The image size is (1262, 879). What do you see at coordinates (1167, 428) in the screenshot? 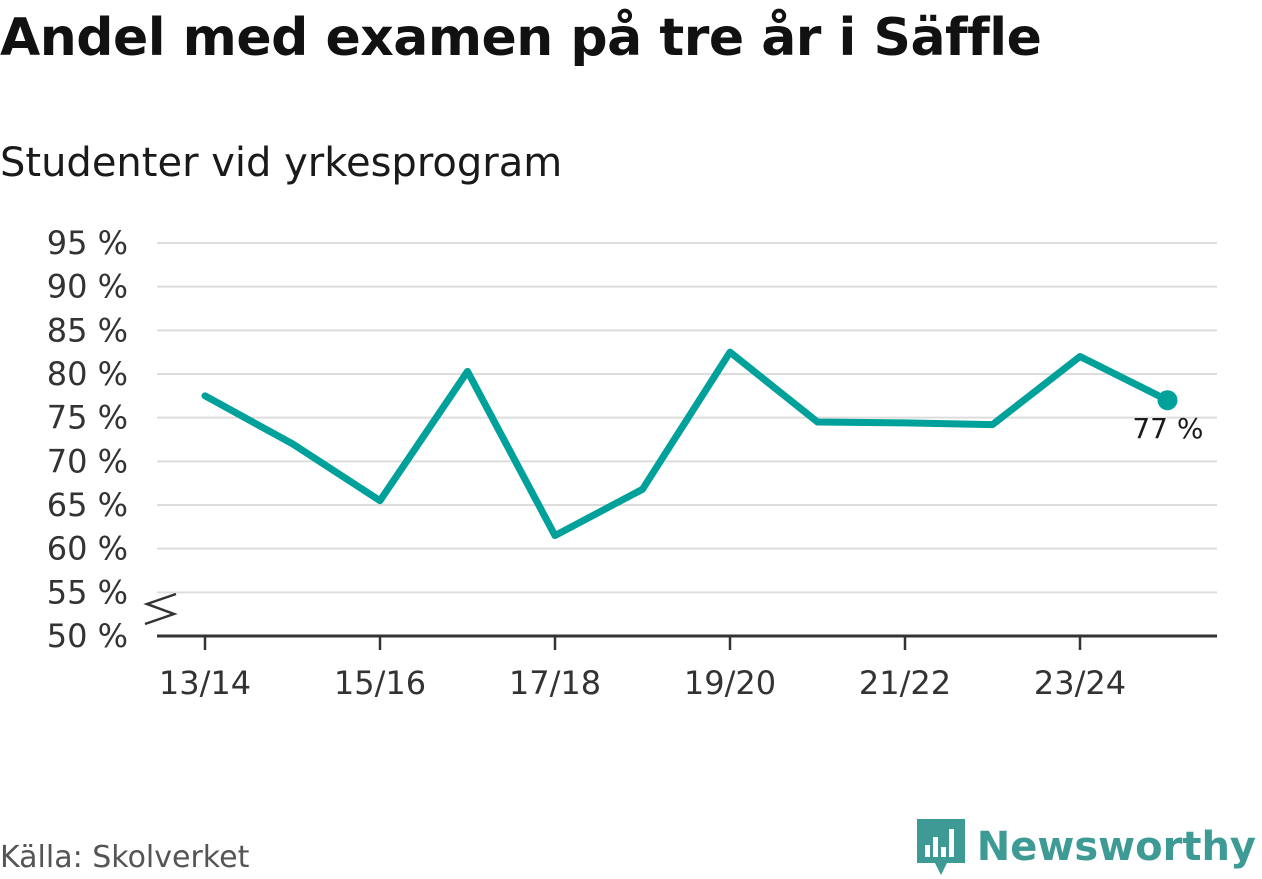
I see `end-value-label: 77 %` at bounding box center [1167, 428].